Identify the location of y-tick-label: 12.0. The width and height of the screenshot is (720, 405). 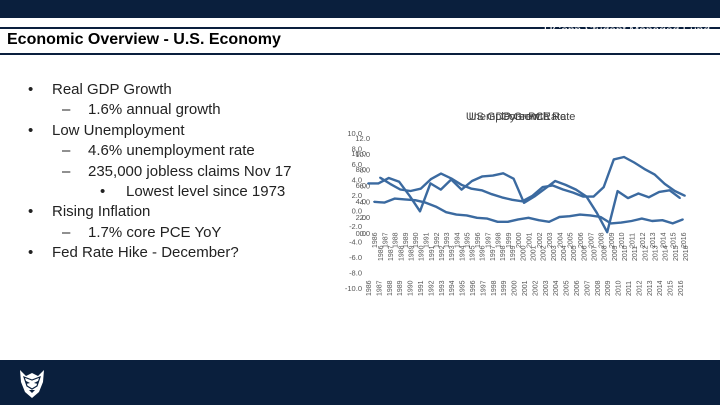
(362, 138).